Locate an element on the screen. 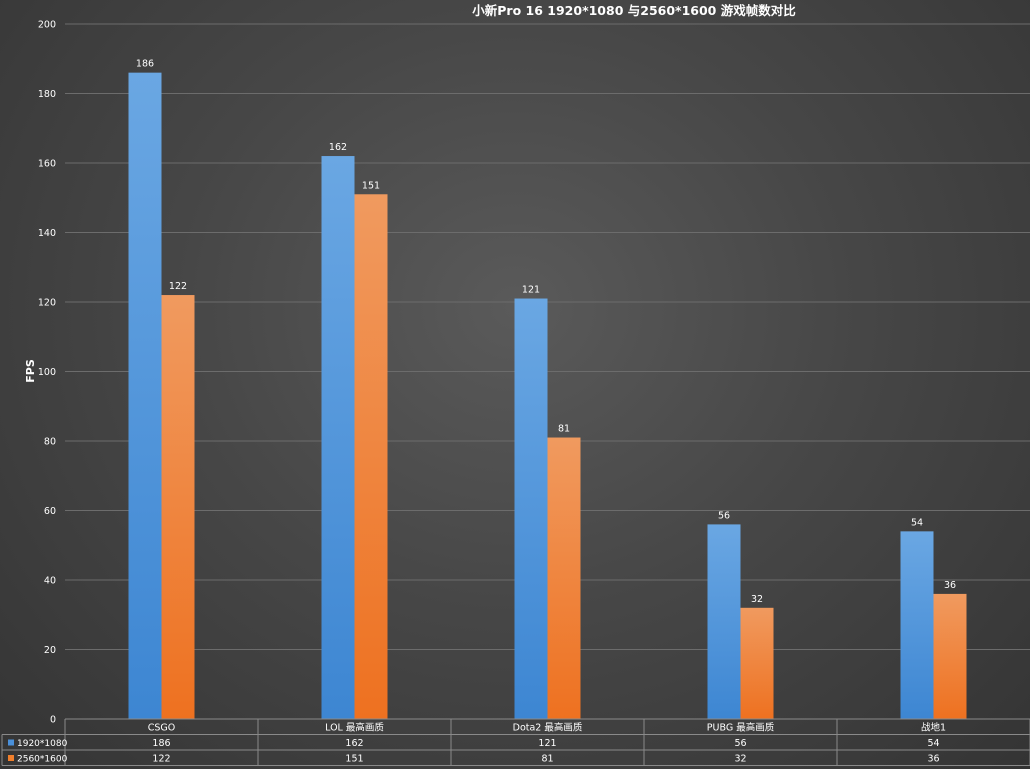  bar-value-label: 54 is located at coordinates (917, 522).